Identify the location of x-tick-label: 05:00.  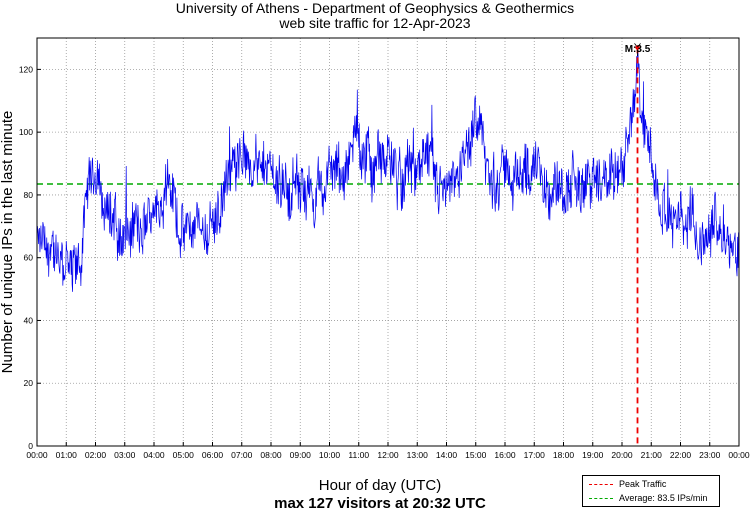
(184, 455).